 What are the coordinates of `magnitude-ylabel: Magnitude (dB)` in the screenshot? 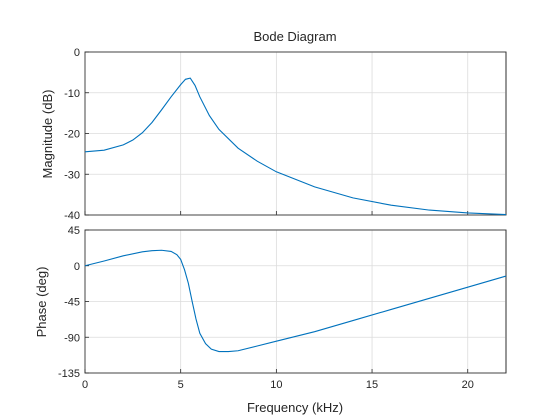 It's located at (47, 134).